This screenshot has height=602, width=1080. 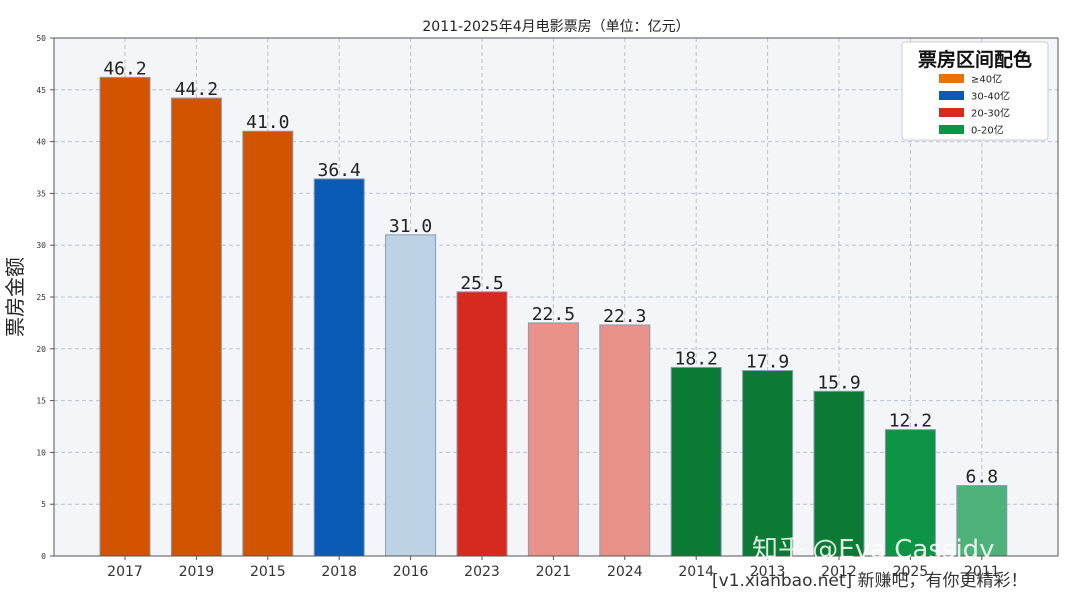 What do you see at coordinates (624, 316) in the screenshot?
I see `data-label-2024: 22.3` at bounding box center [624, 316].